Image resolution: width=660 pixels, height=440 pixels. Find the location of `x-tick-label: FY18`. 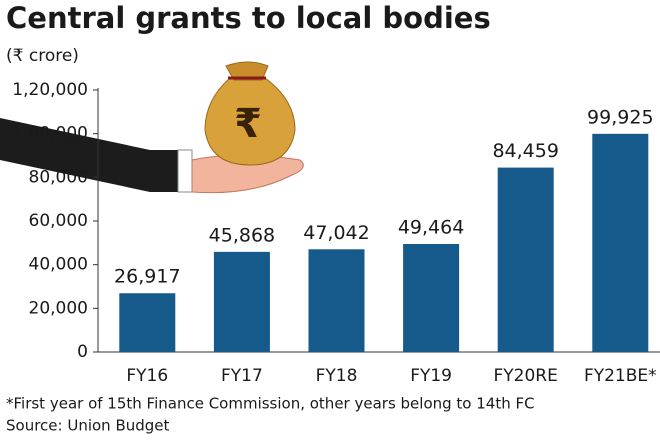

x-tick-label: FY18 is located at coordinates (337, 376).